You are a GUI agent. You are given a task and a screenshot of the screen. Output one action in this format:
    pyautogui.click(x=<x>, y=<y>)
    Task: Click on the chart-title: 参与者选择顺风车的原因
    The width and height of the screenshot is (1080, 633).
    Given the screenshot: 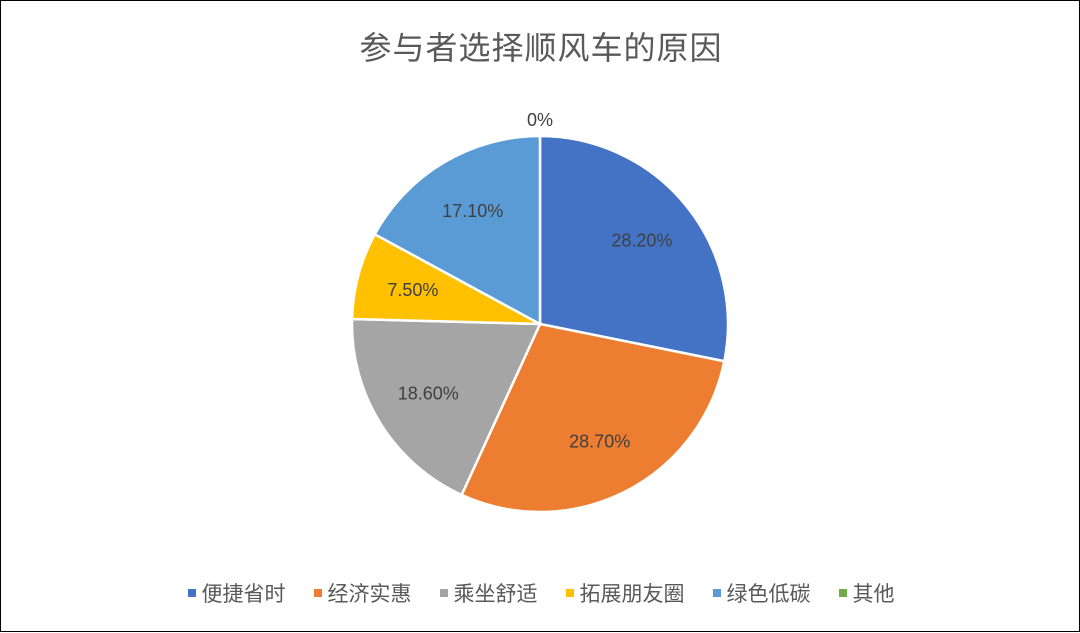 What is the action you would take?
    pyautogui.click(x=541, y=48)
    